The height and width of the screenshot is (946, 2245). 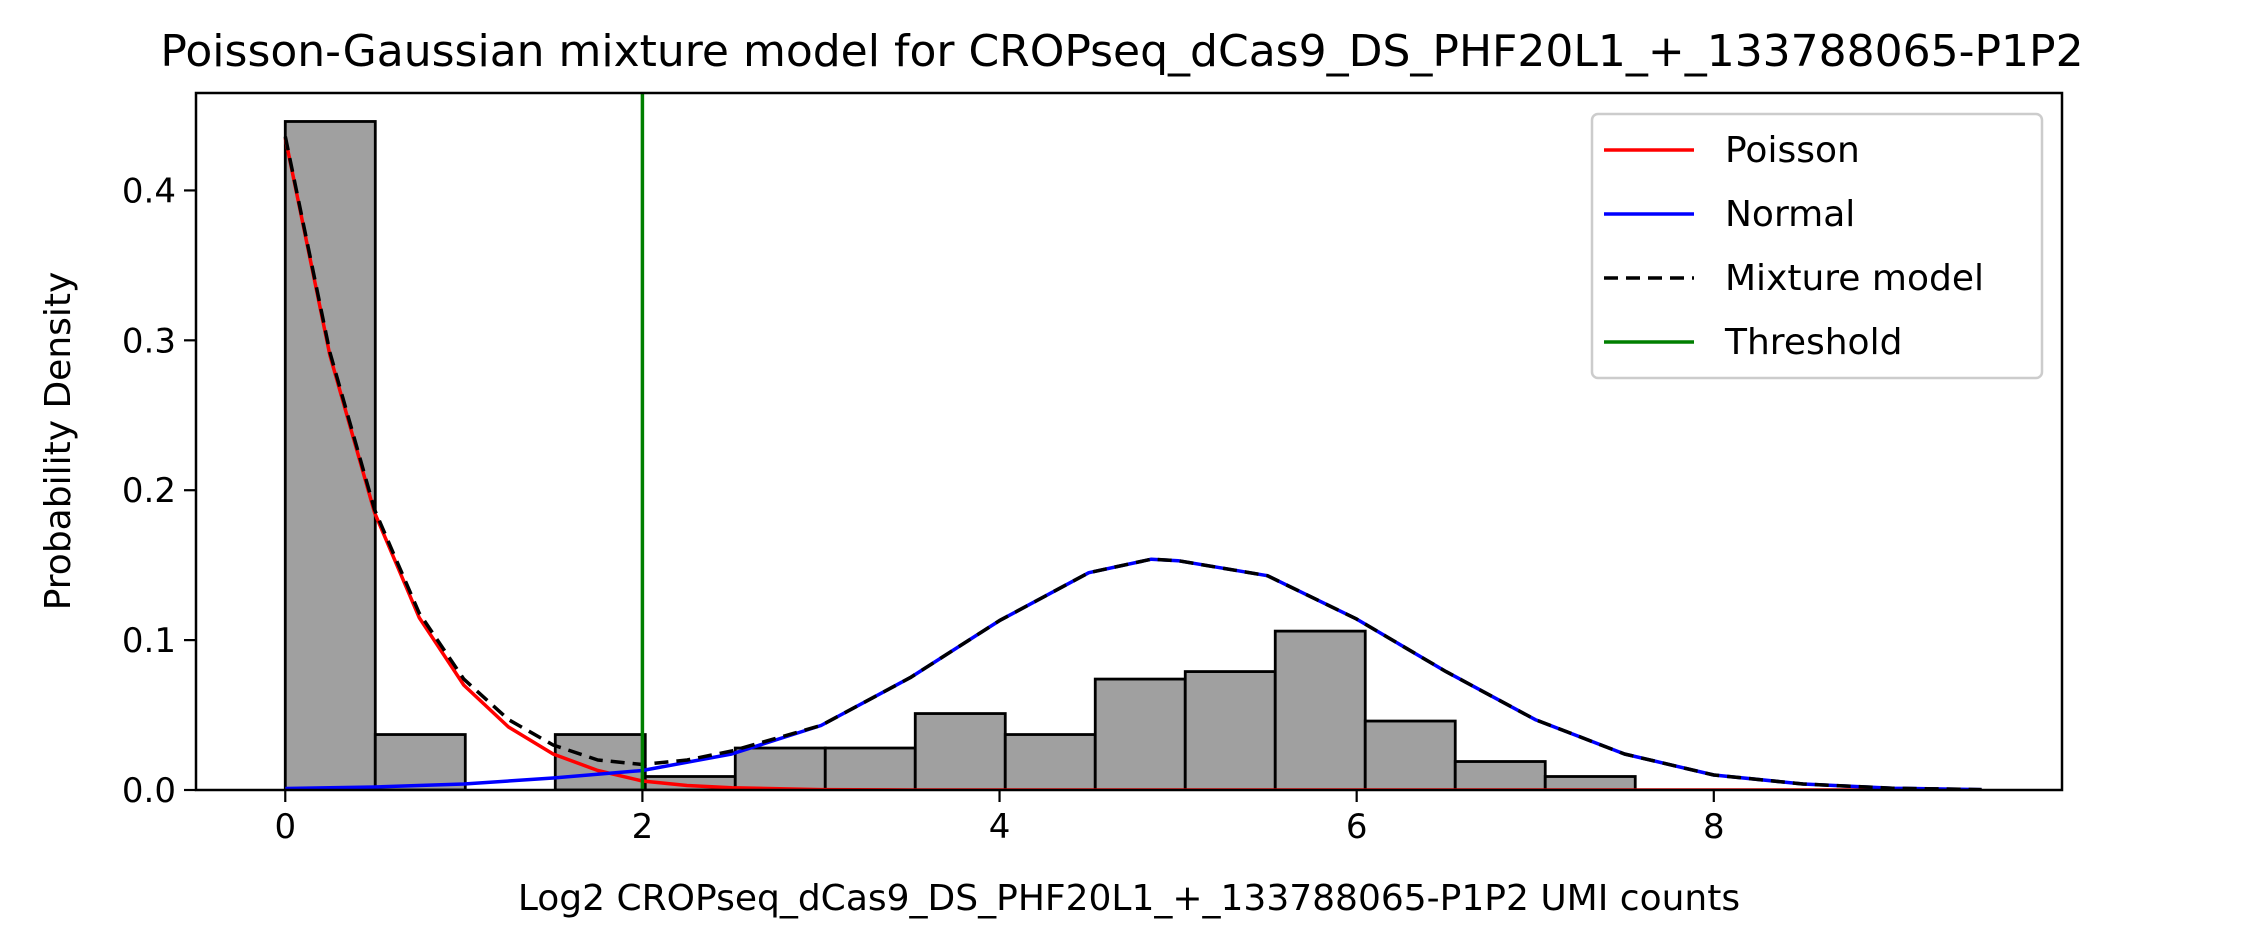 What do you see at coordinates (149, 491) in the screenshot?
I see `y-tick-label: 0.2` at bounding box center [149, 491].